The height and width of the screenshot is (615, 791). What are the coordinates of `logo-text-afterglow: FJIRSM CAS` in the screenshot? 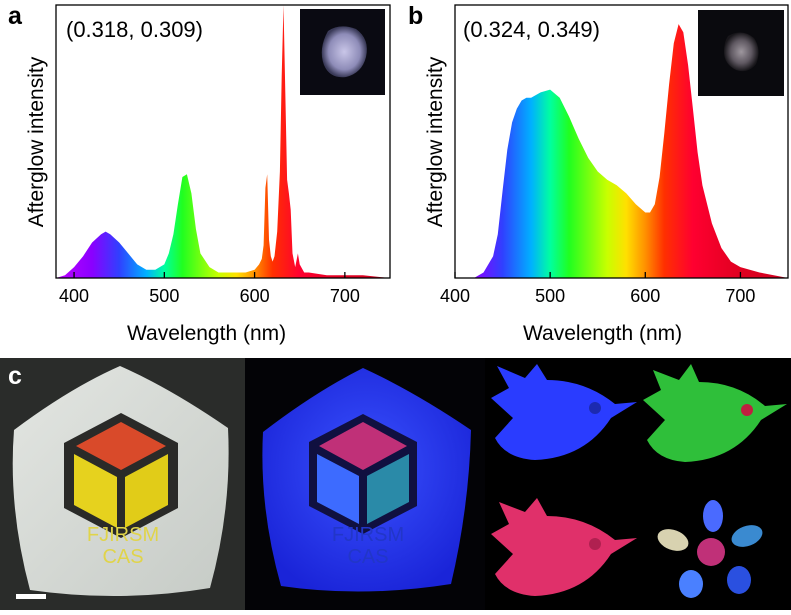 It's located at (368, 546).